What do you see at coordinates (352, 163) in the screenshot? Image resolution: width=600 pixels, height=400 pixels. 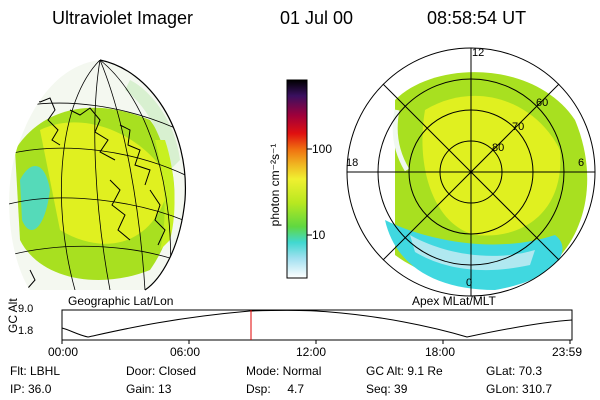 I see `mlt-label-18: 18` at bounding box center [352, 163].